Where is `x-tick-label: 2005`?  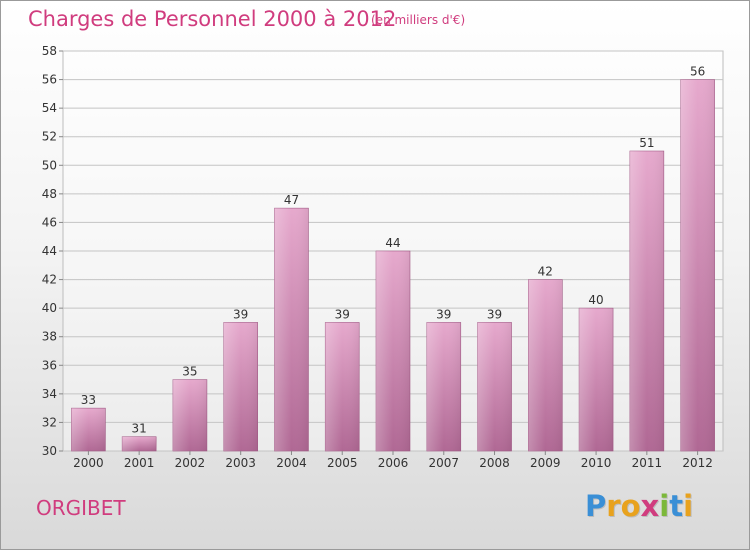 x-tick-label: 2005 is located at coordinates (342, 463).